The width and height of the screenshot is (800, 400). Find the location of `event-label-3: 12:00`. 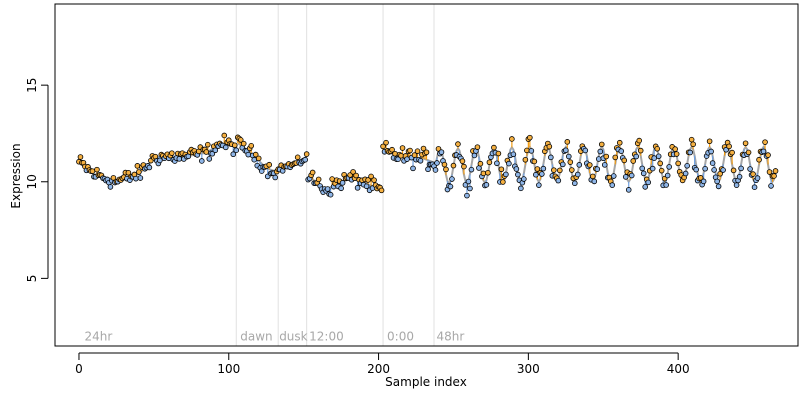

event-label-3: 12:00 is located at coordinates (326, 336).